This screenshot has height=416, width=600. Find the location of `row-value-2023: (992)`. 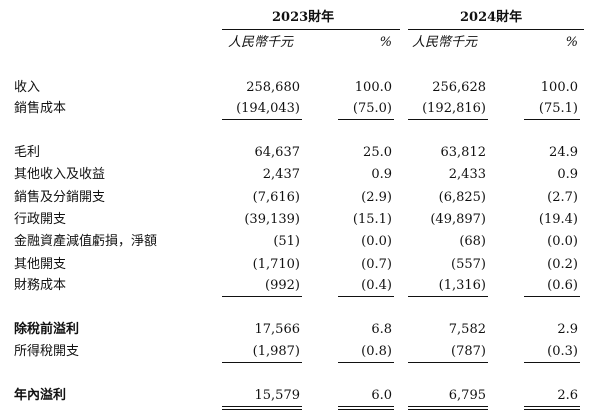

row-value-2023: (992) is located at coordinates (282, 285).